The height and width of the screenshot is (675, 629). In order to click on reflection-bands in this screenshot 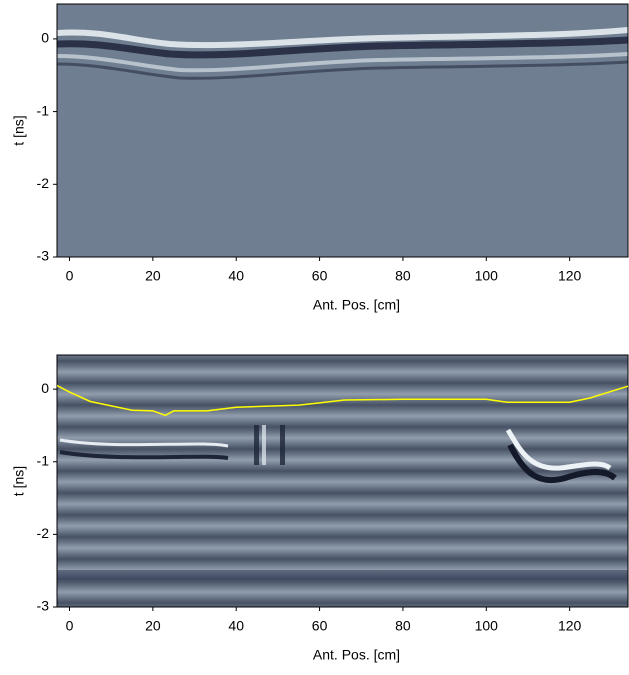, I will do `click(342, 53)`.